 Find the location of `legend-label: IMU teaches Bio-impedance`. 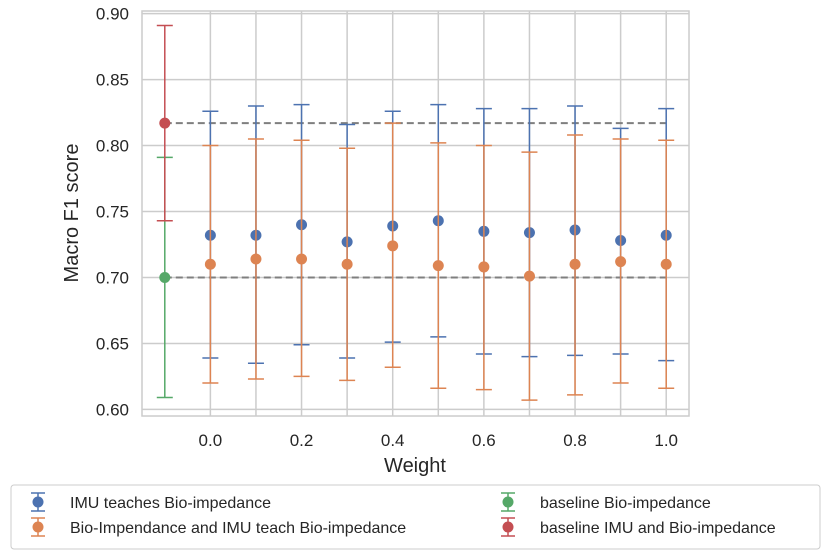

legend-label: IMU teaches Bio-impedance is located at coordinates (170, 503).